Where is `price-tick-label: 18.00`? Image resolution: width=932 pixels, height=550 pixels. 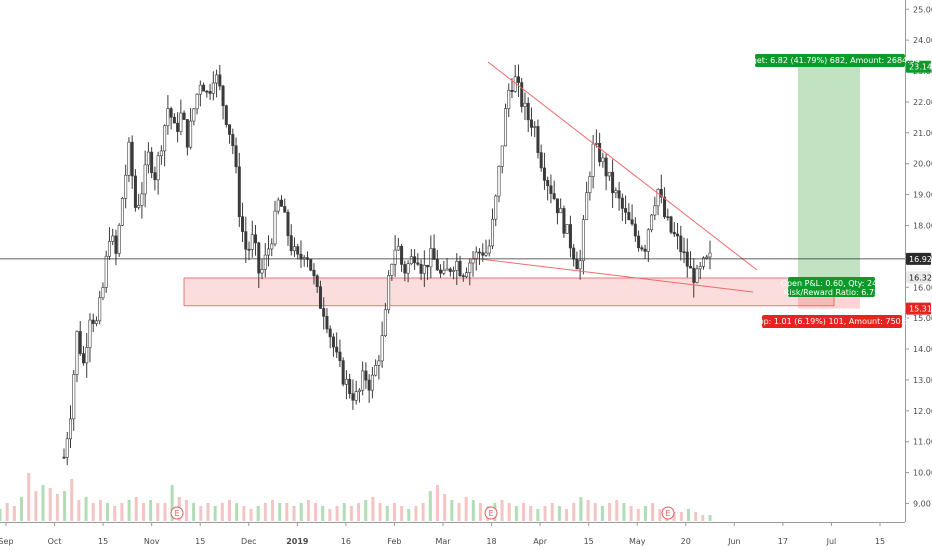
price-tick-label: 18.00 is located at coordinates (922, 225).